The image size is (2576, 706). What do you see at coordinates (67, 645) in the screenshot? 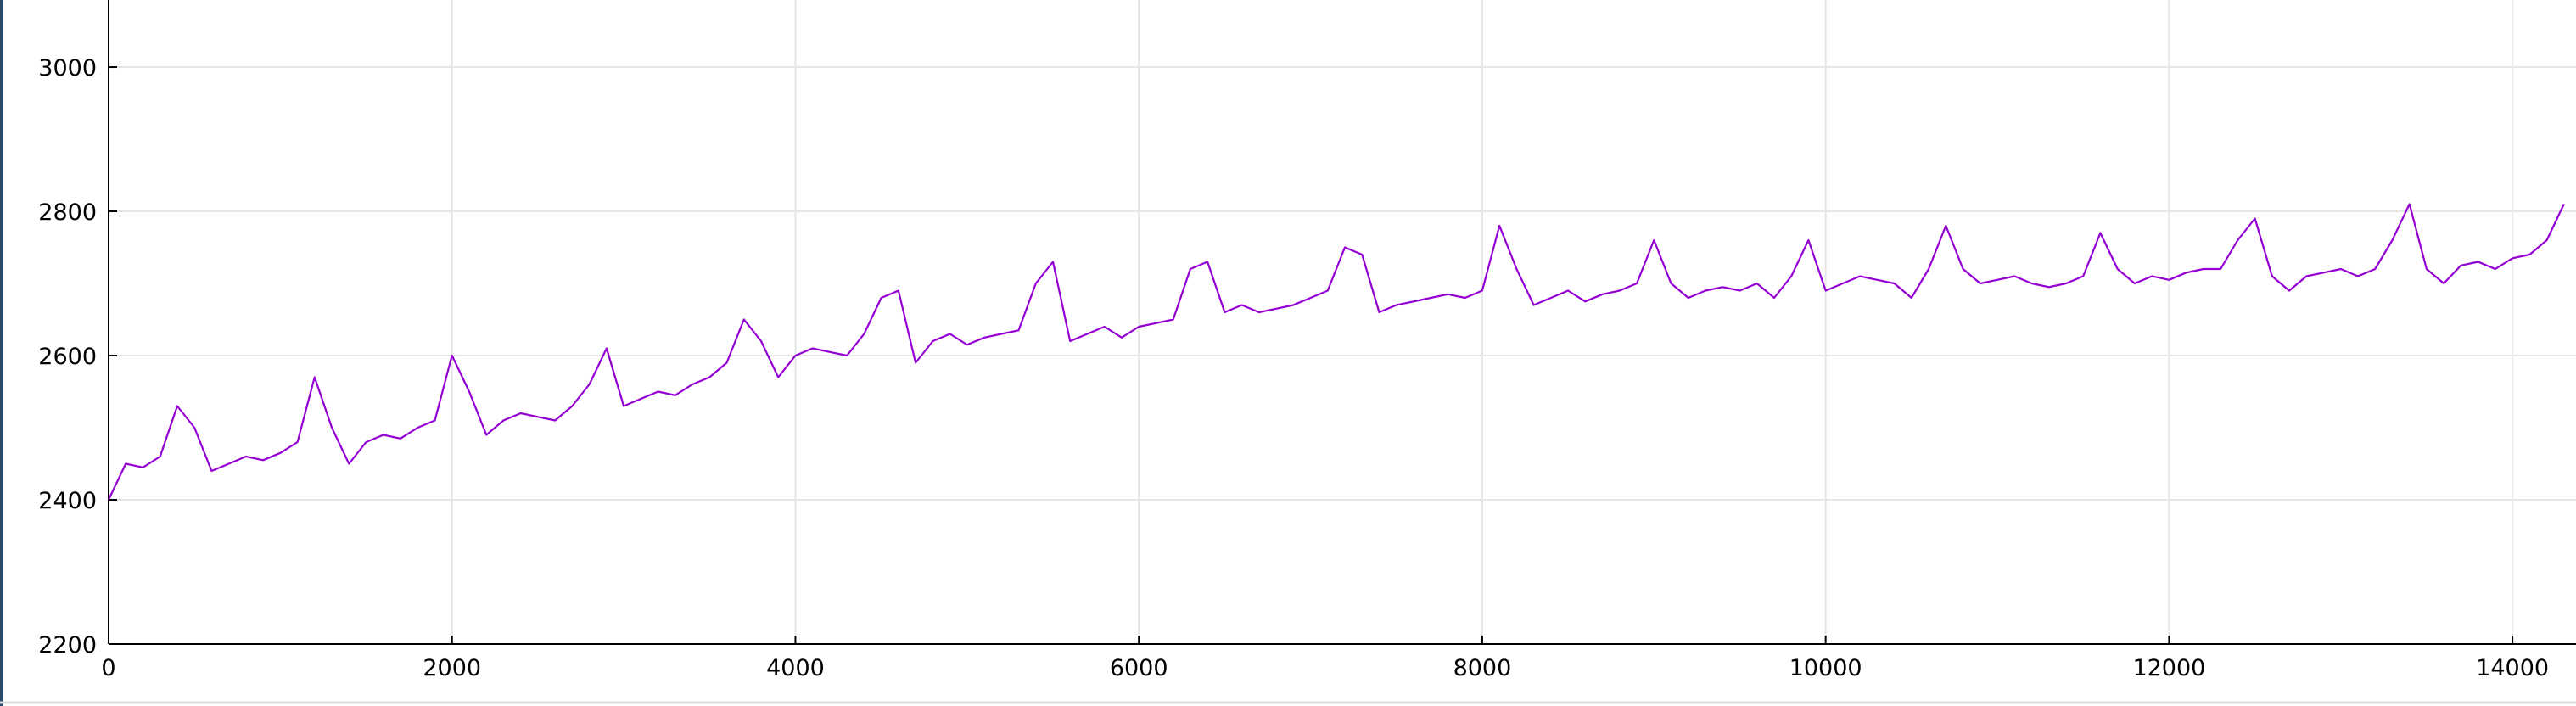
I see `y-tick-label: 2200` at bounding box center [67, 645].